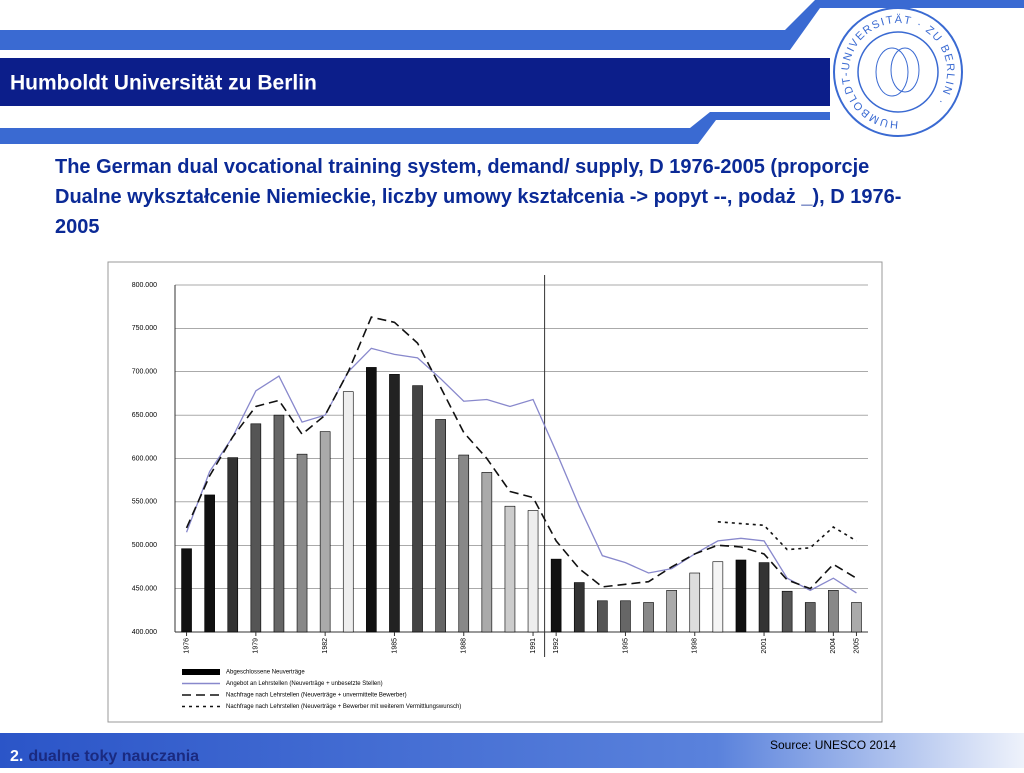 This screenshot has width=1024, height=773. Describe the element at coordinates (201, 672) in the screenshot. I see `legend-swatch` at that location.